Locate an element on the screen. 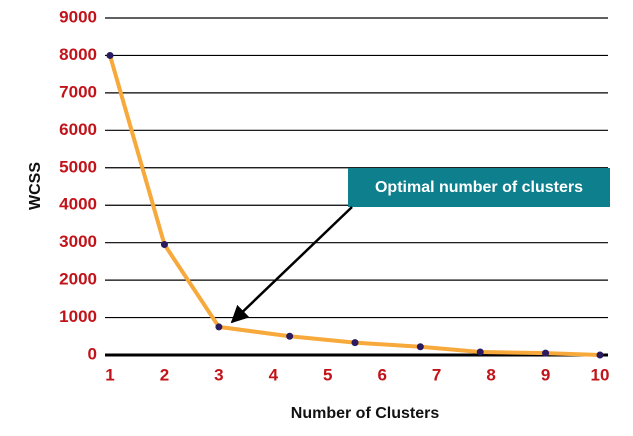  annotation-text: Optimal number of clusters is located at coordinates (479, 187).